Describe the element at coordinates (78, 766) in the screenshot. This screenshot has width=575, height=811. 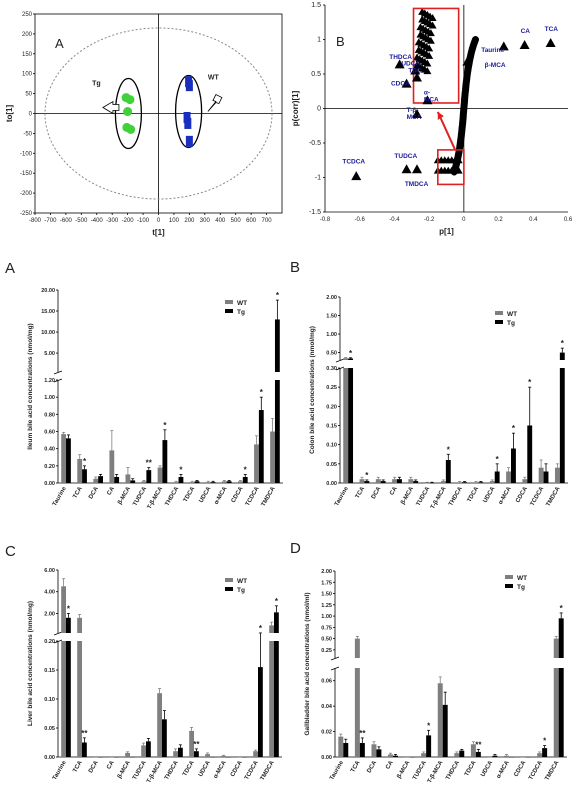
I see `liver-x-tick: TCA` at that location.